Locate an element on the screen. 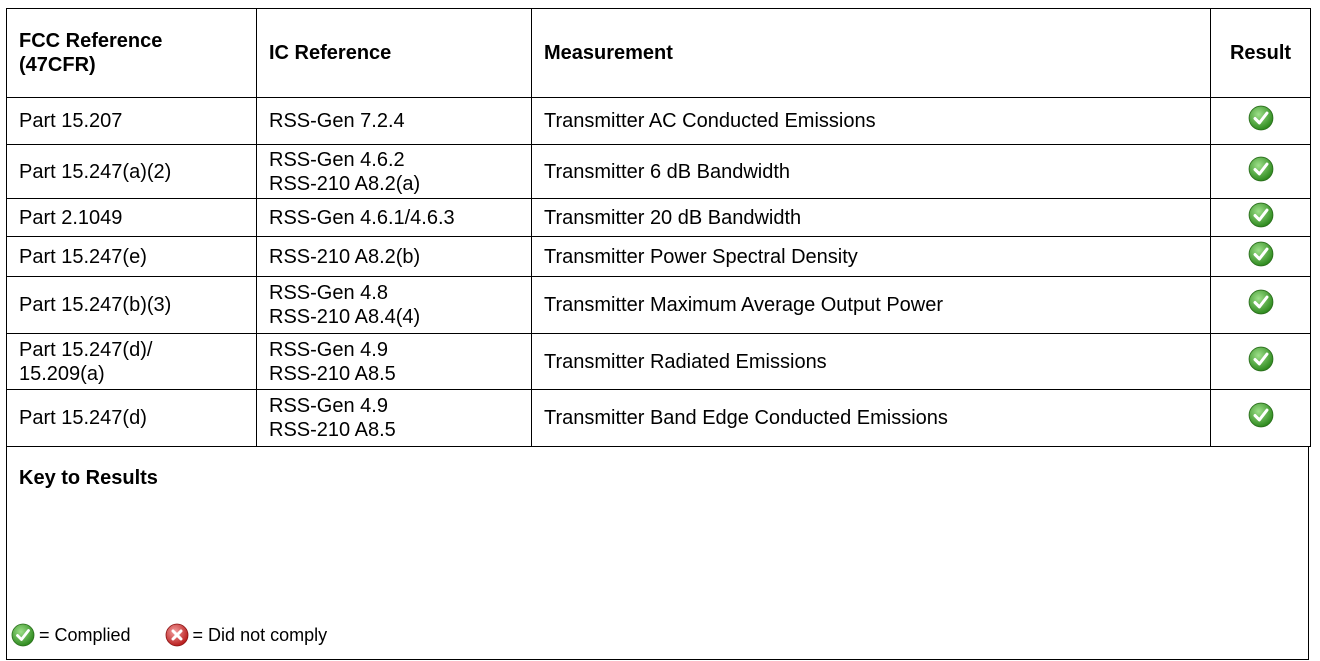 The height and width of the screenshot is (661, 1320). table-cell: RSS-210 A8.2(b) is located at coordinates (394, 256).